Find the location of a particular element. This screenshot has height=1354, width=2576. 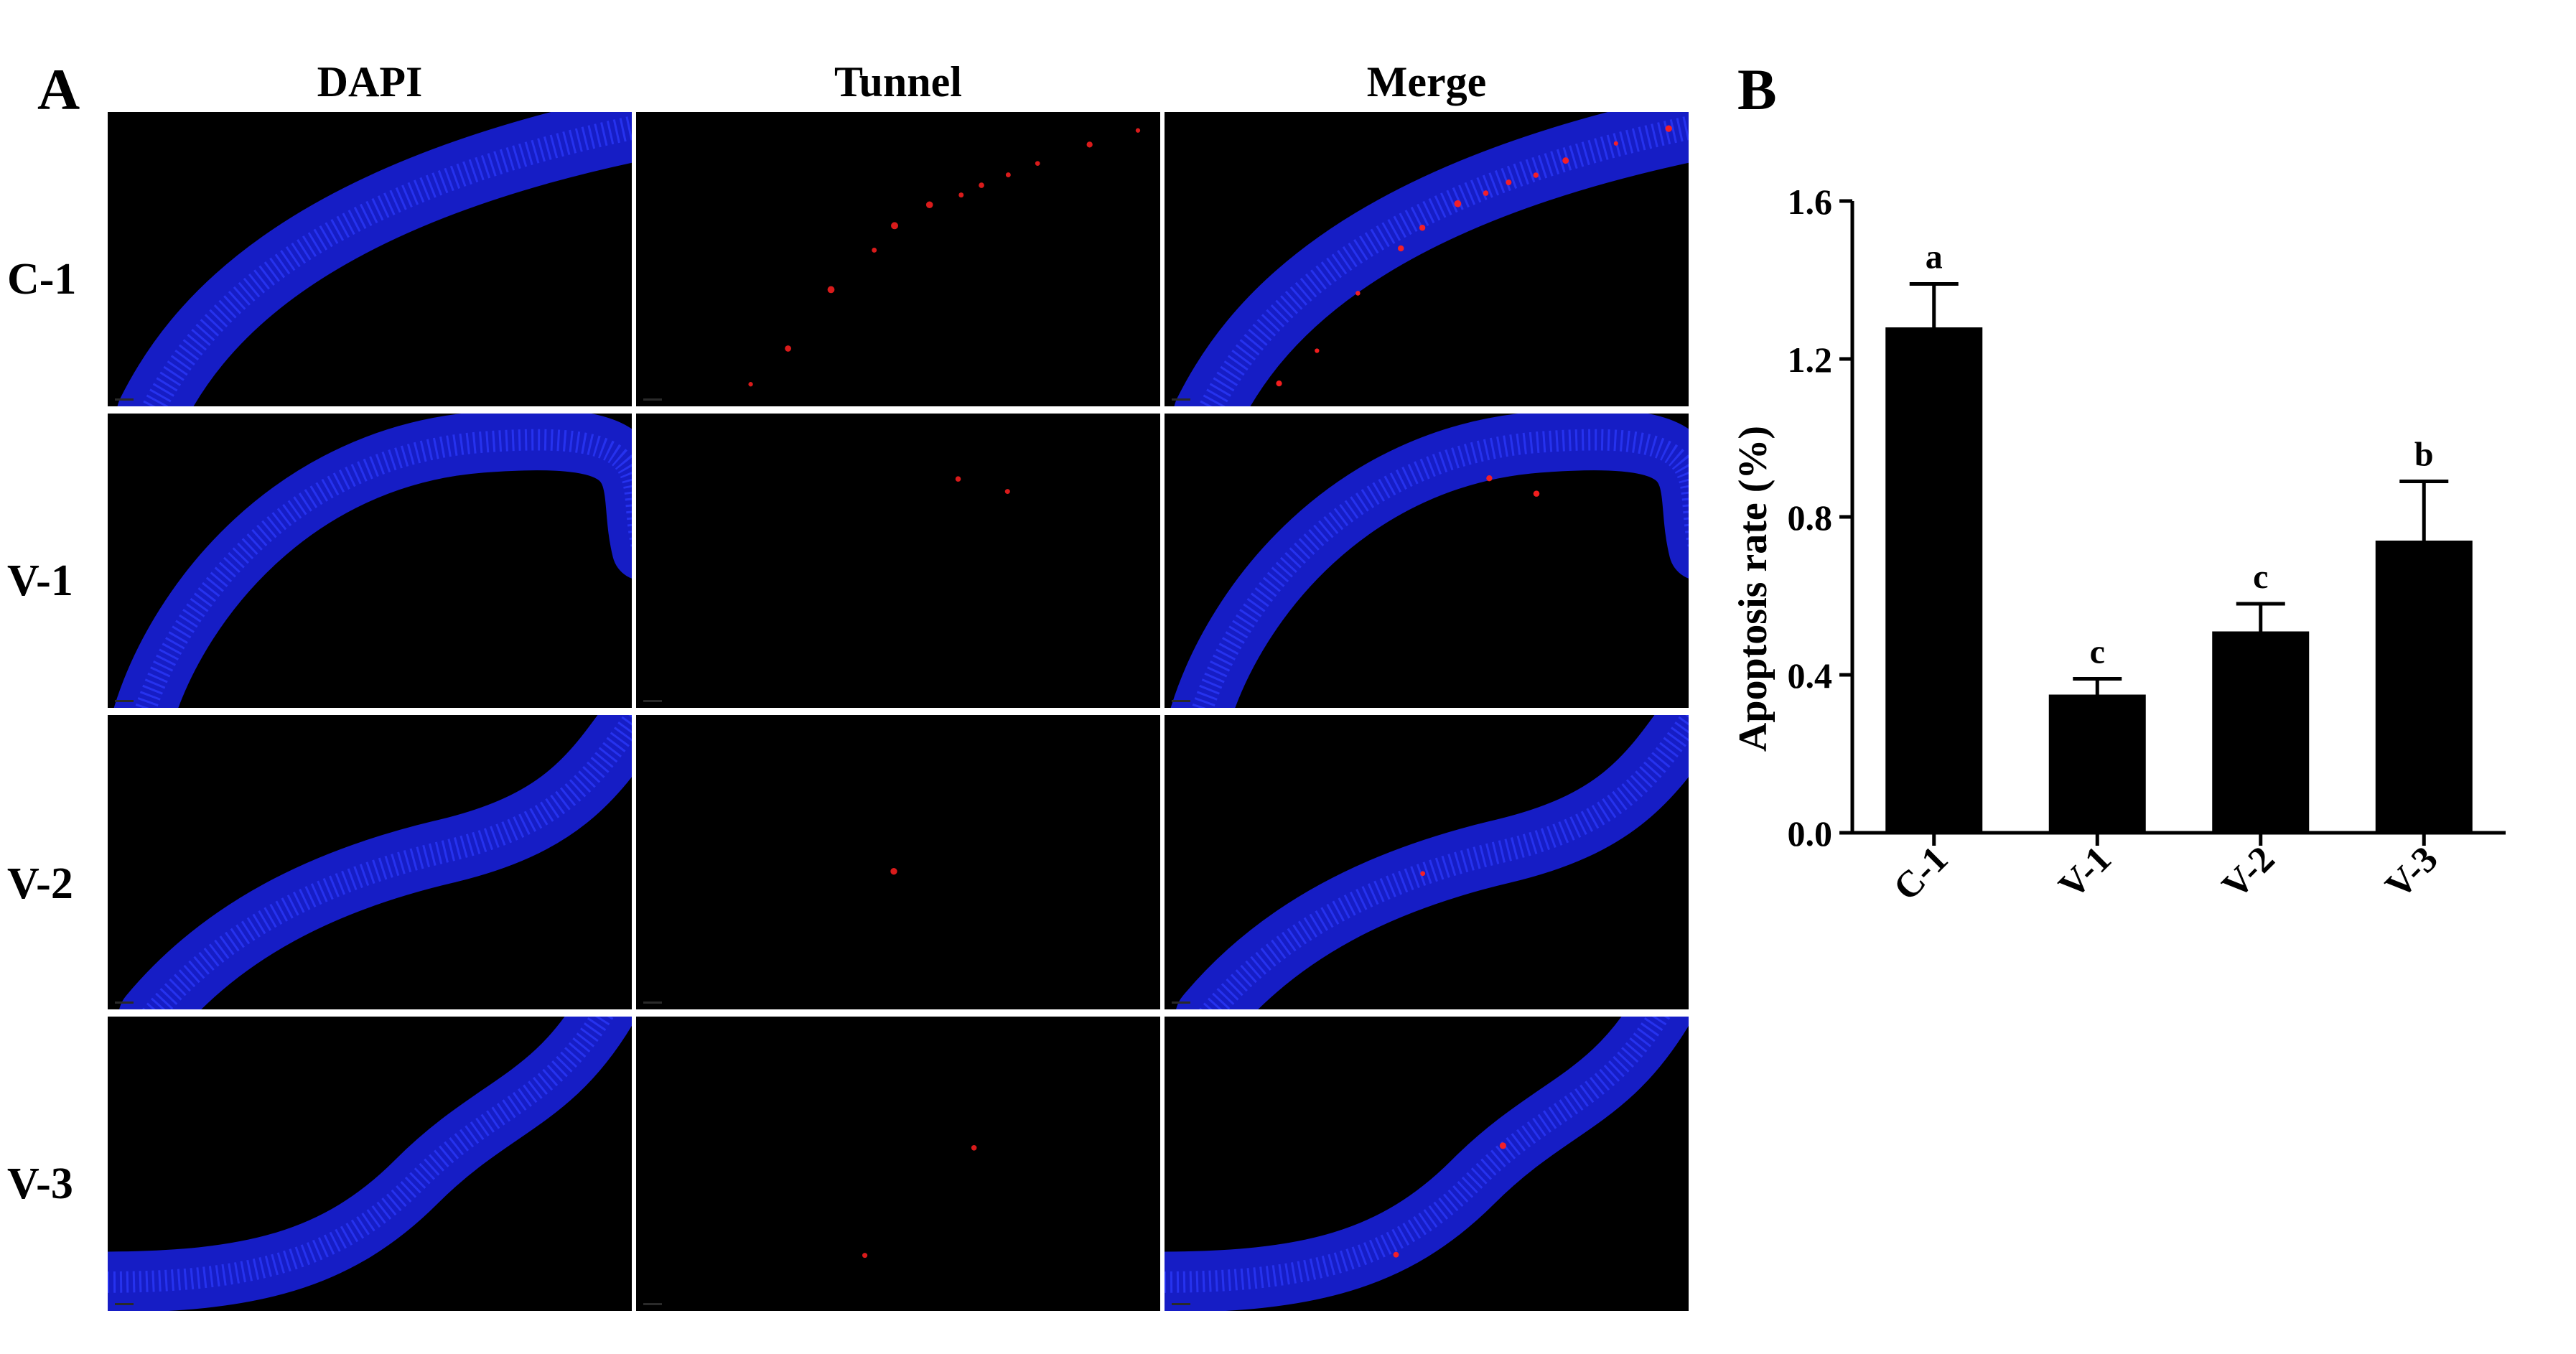

micrograph-v1-tunnel is located at coordinates (898, 561).